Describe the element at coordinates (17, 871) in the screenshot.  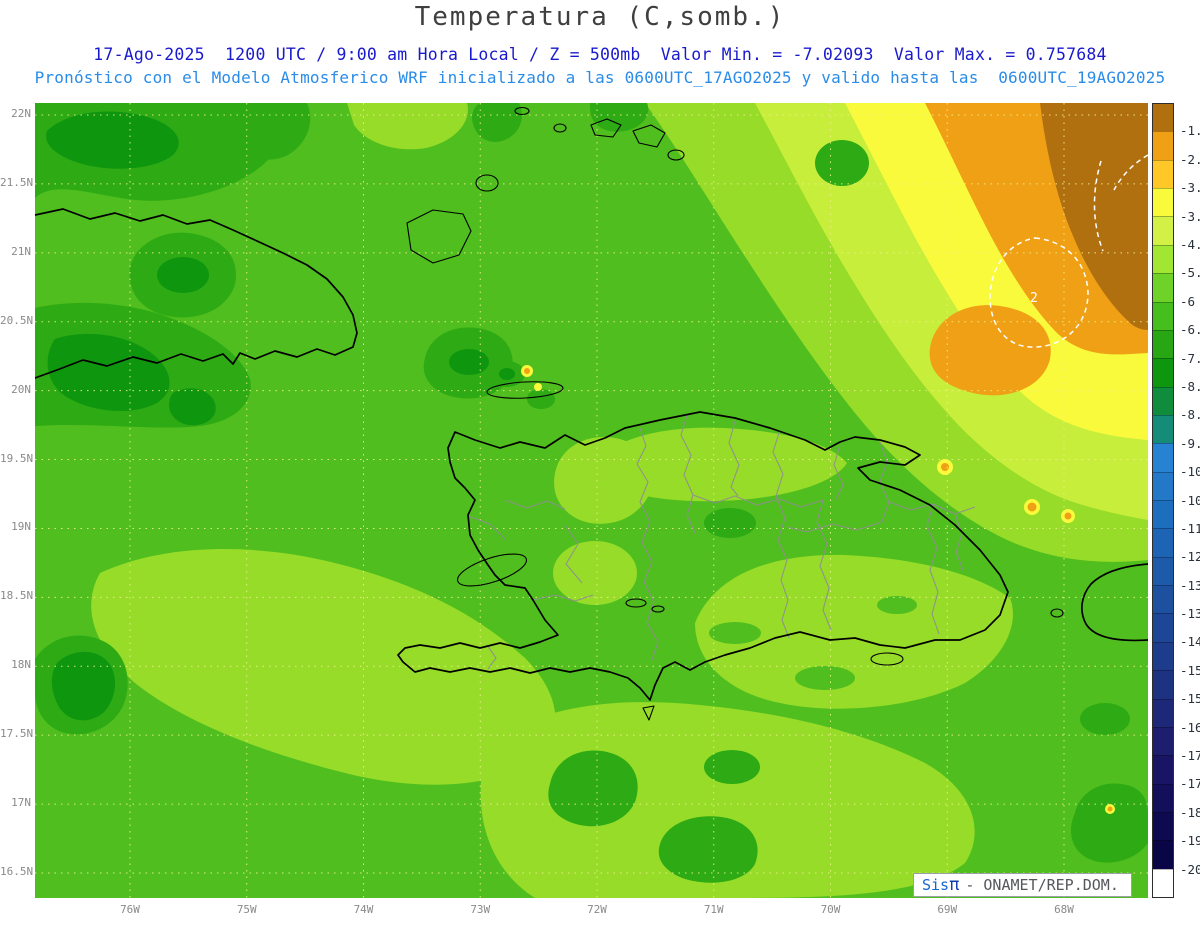
I see `lat-label: 16.5N` at that location.